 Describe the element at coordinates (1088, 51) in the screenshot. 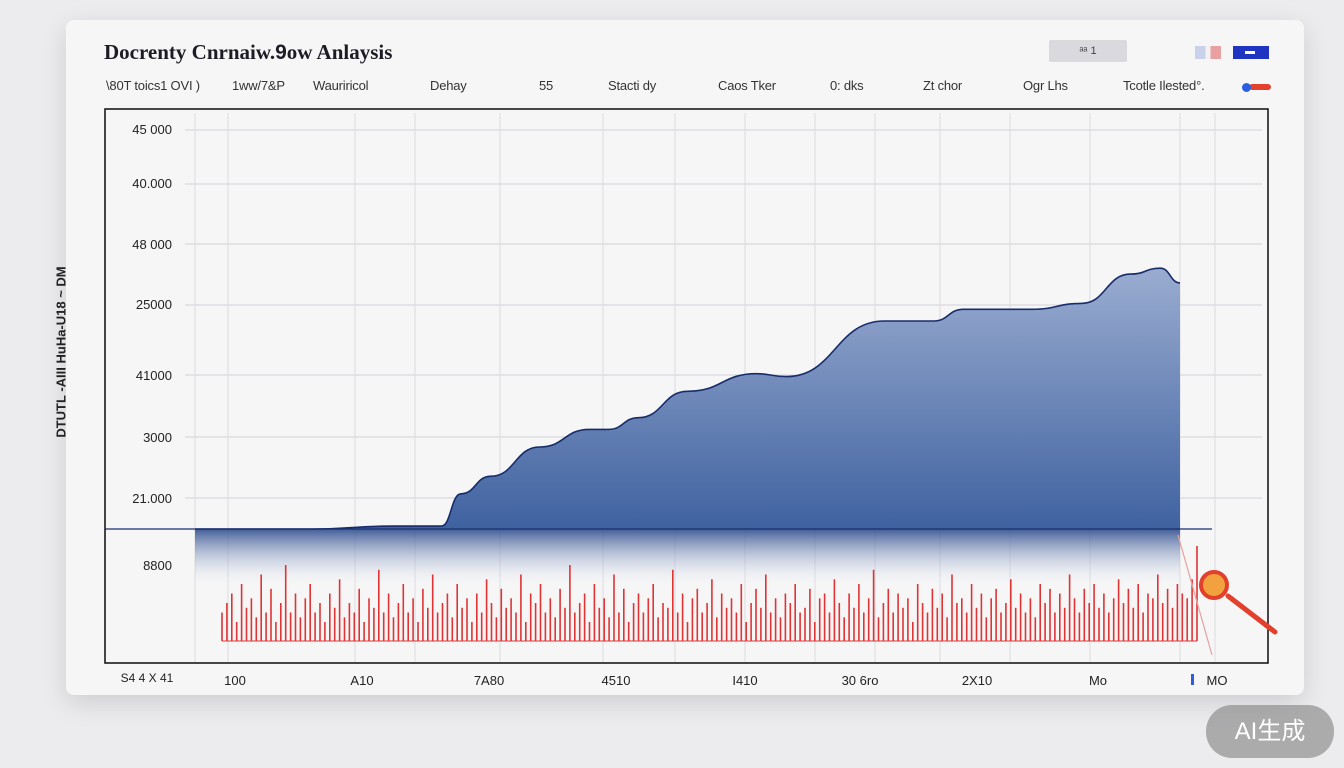

I see `toolbar-pill-button: ᵃᵃ 1` at that location.